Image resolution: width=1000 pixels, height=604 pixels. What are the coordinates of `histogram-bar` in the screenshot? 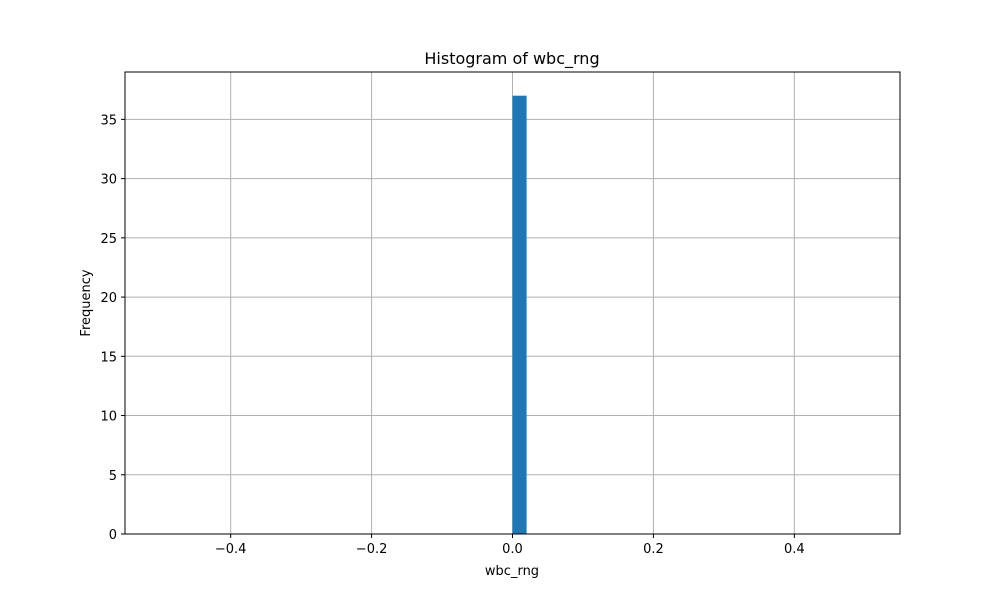 It's located at (519, 314).